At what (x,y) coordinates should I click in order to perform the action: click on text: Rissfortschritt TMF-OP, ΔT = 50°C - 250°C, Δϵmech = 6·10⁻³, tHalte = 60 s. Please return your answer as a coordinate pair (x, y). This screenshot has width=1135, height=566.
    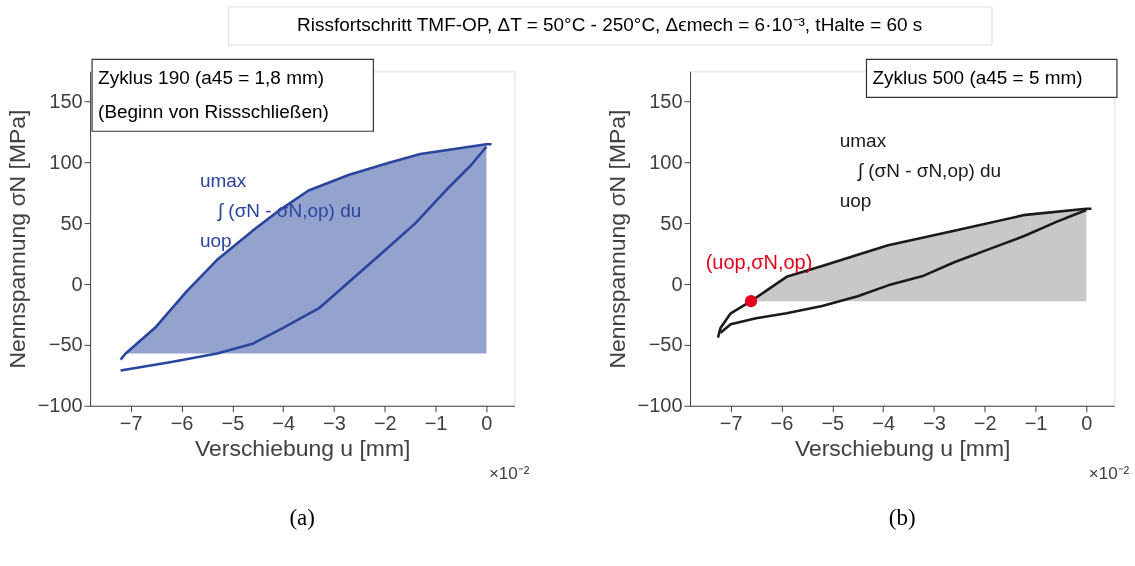
    Looking at the image, I should click on (610, 25).